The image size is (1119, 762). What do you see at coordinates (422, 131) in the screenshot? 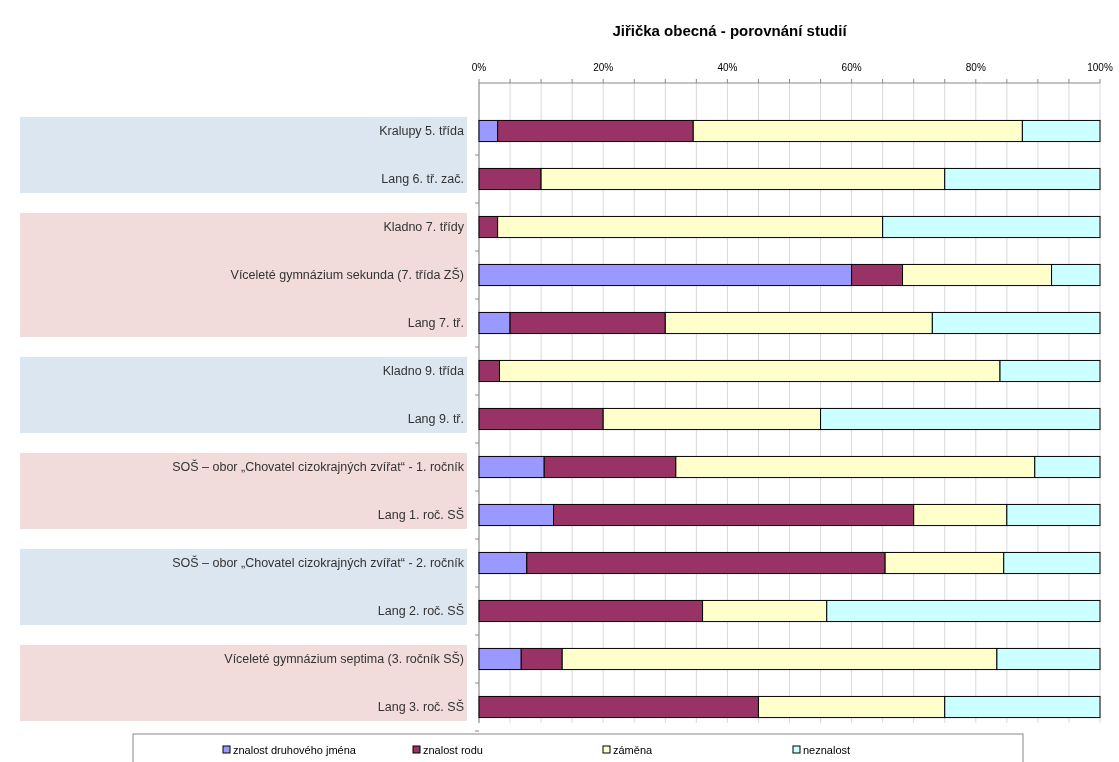
I see `y-tick-label: Kralupy 5. třída` at bounding box center [422, 131].